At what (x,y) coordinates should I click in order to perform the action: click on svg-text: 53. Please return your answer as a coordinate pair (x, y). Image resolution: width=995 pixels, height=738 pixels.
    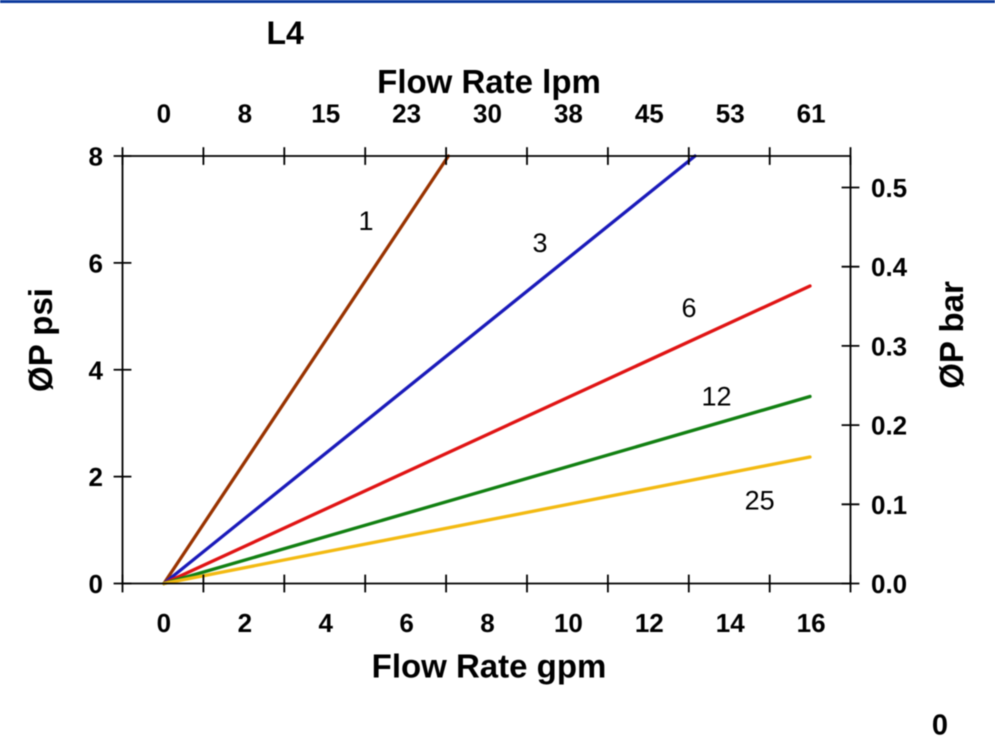
    Looking at the image, I should click on (730, 114).